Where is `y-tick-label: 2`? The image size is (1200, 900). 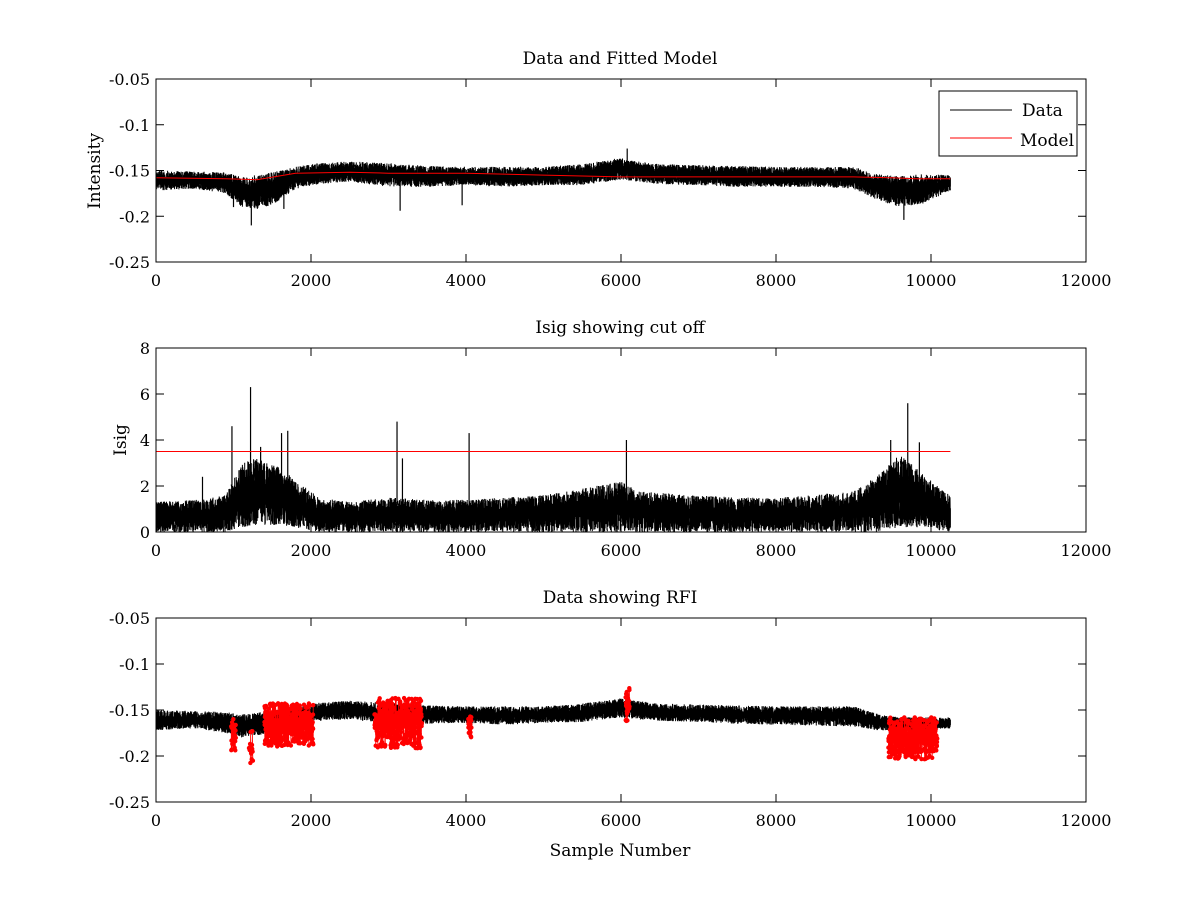
y-tick-label: 2 is located at coordinates (145, 486).